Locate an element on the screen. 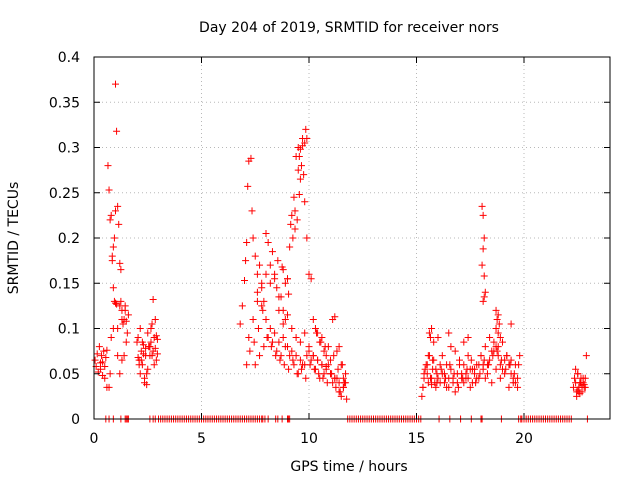 The width and height of the screenshot is (640, 480). x-tick-label: 10 is located at coordinates (309, 439).